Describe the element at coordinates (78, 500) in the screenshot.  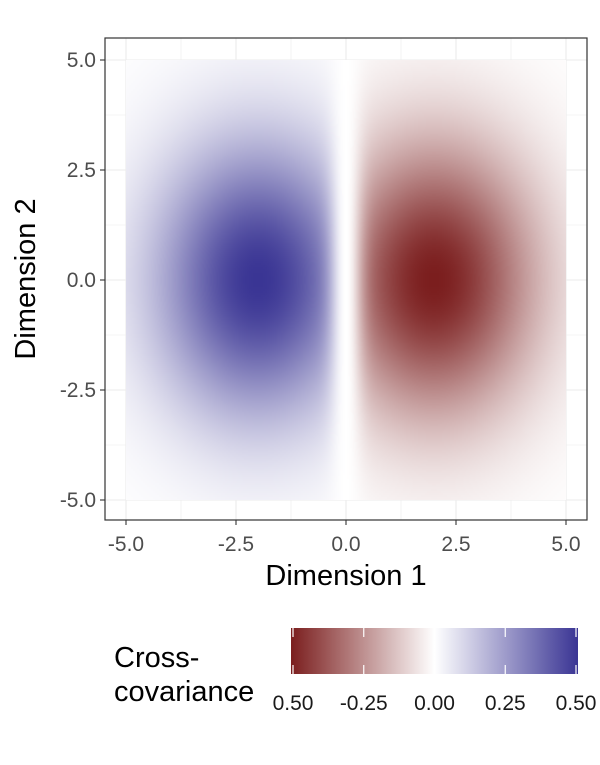
I see `y-tick-label: -5.0` at that location.